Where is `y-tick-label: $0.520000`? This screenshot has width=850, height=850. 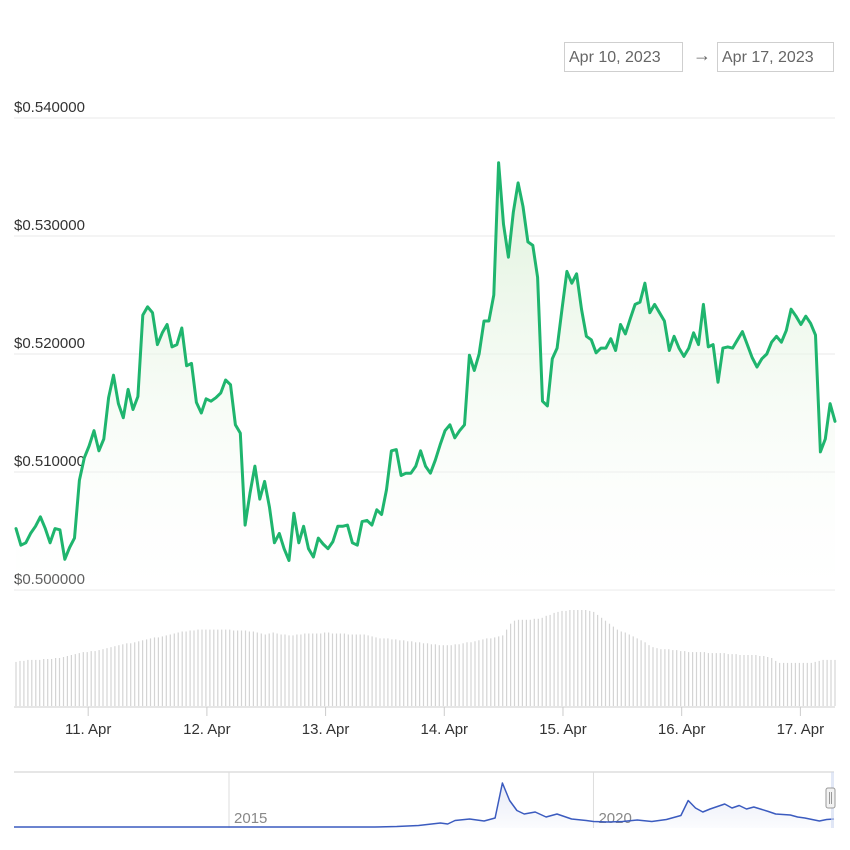
y-tick-label: $0.520000 is located at coordinates (49, 343).